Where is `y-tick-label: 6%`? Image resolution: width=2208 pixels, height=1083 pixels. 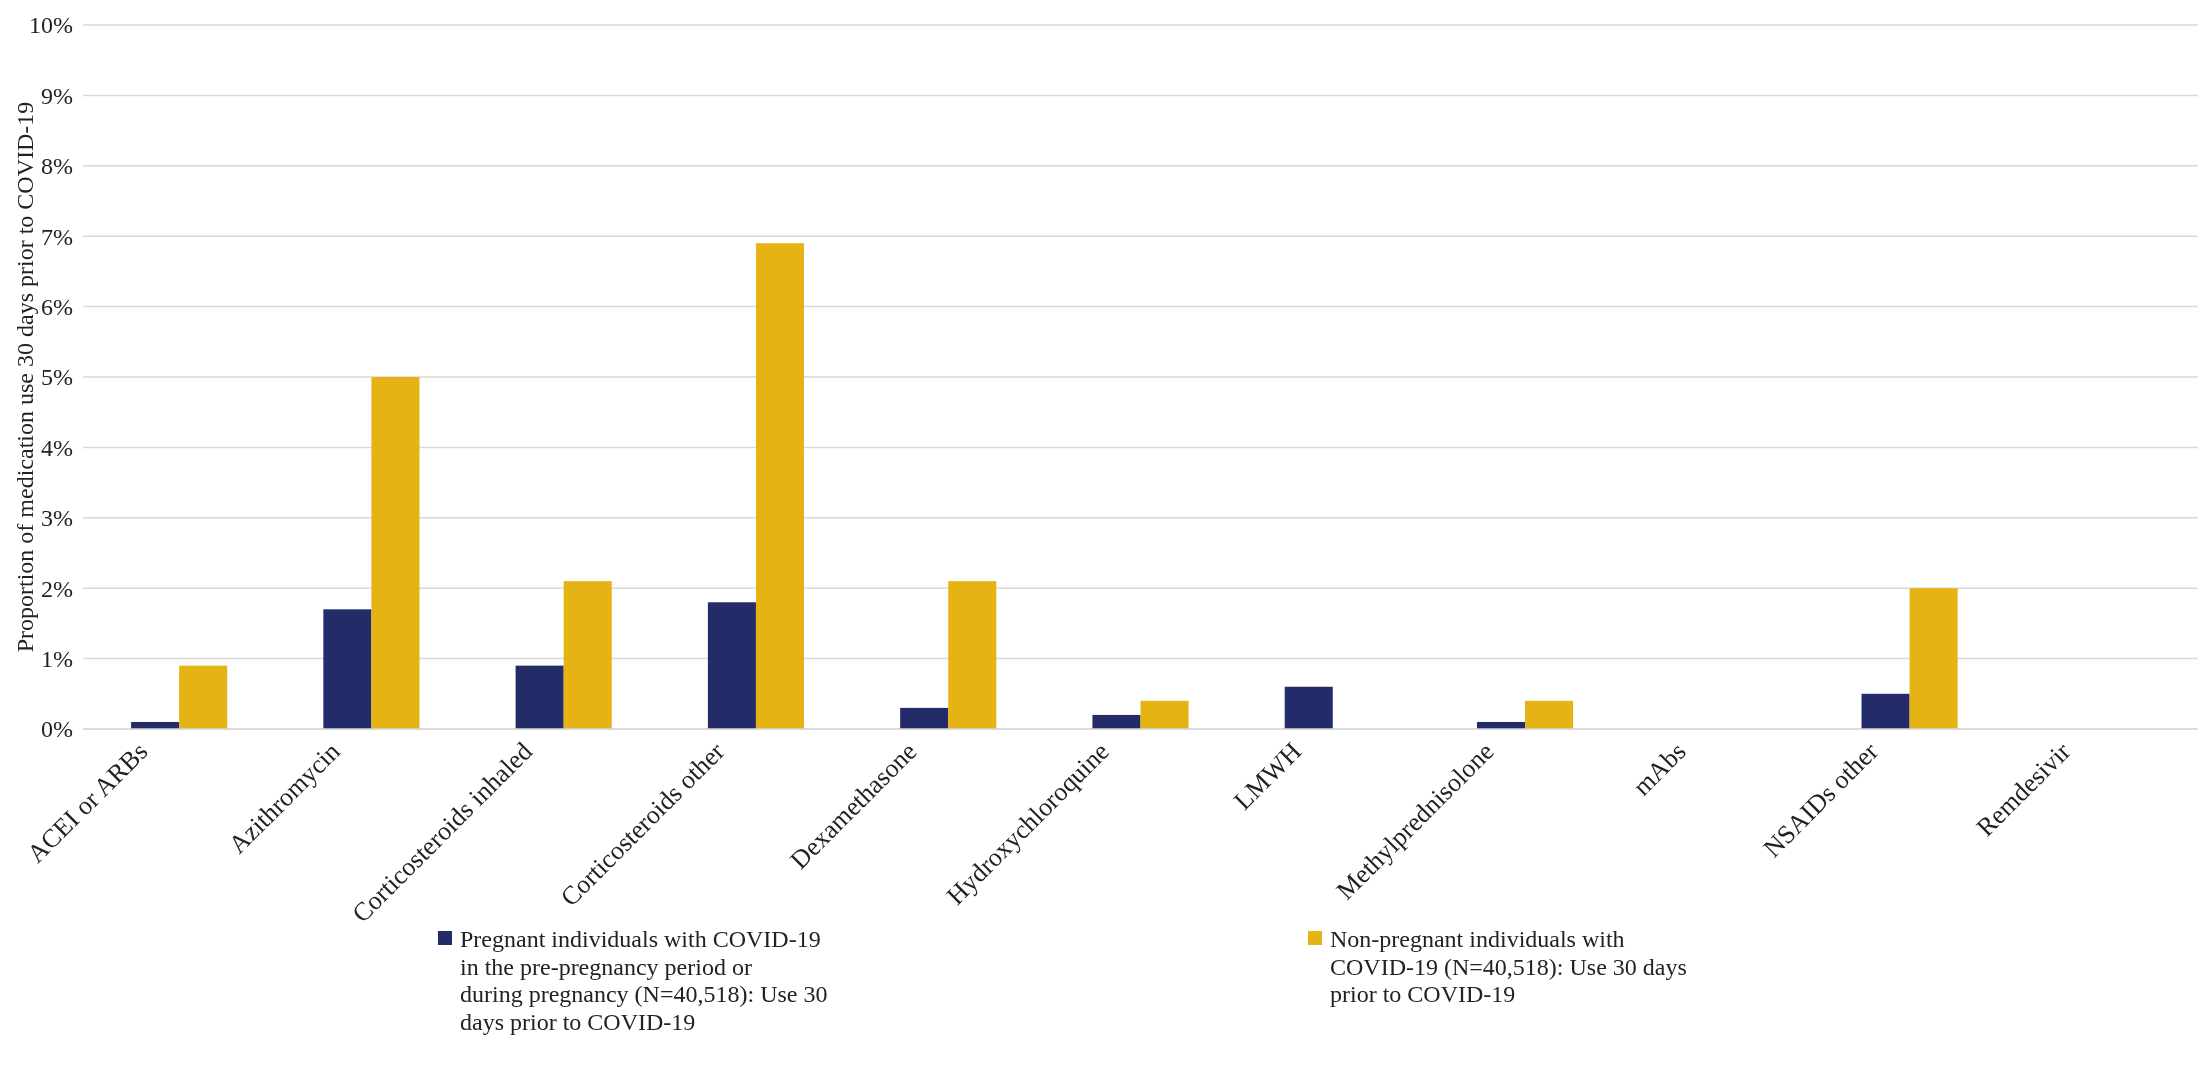
y-tick-label: 6% is located at coordinates (57, 307).